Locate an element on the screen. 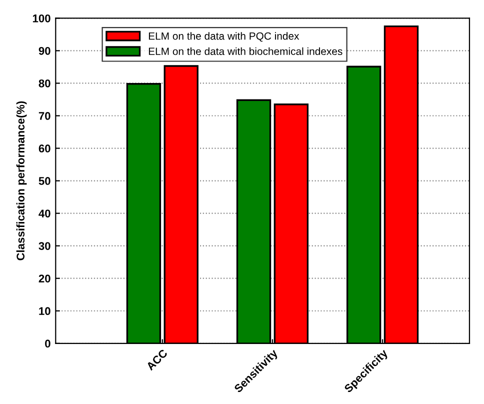 The image size is (484, 404). y-tick-label: 20 is located at coordinates (44, 278).